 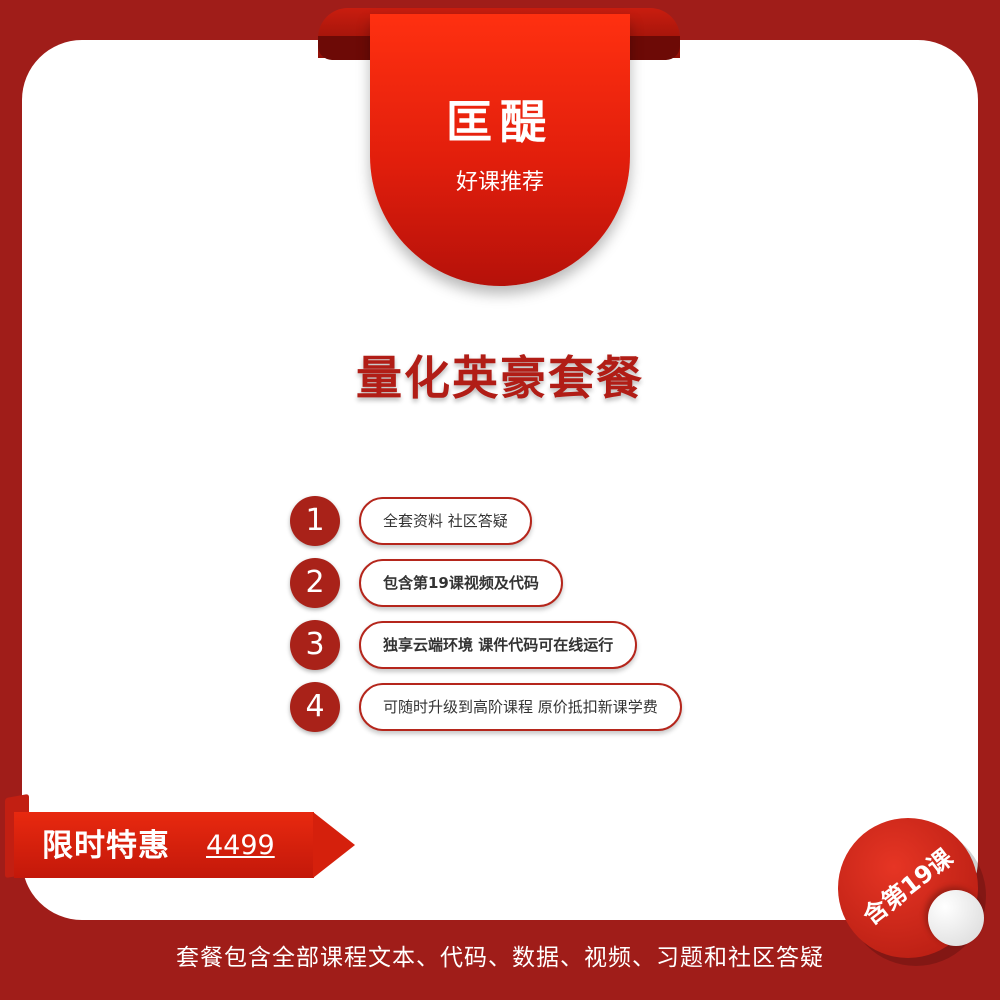 I want to click on package-title: 量化英豪套餐, so click(x=500, y=378).